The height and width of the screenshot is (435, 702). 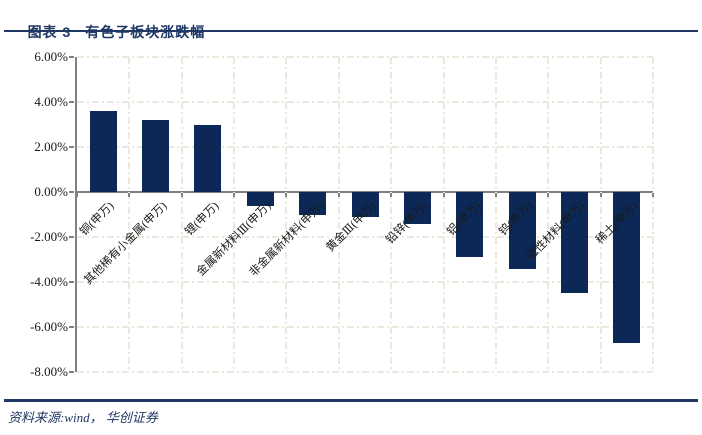 I want to click on x-category-label: 非金属新材料(申万), so click(x=287, y=239).